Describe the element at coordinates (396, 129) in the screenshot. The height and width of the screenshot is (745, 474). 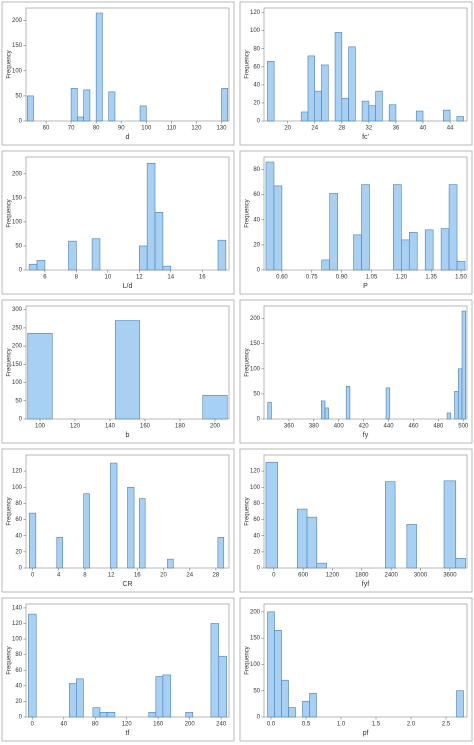
I see `x-tick-label: 36` at that location.